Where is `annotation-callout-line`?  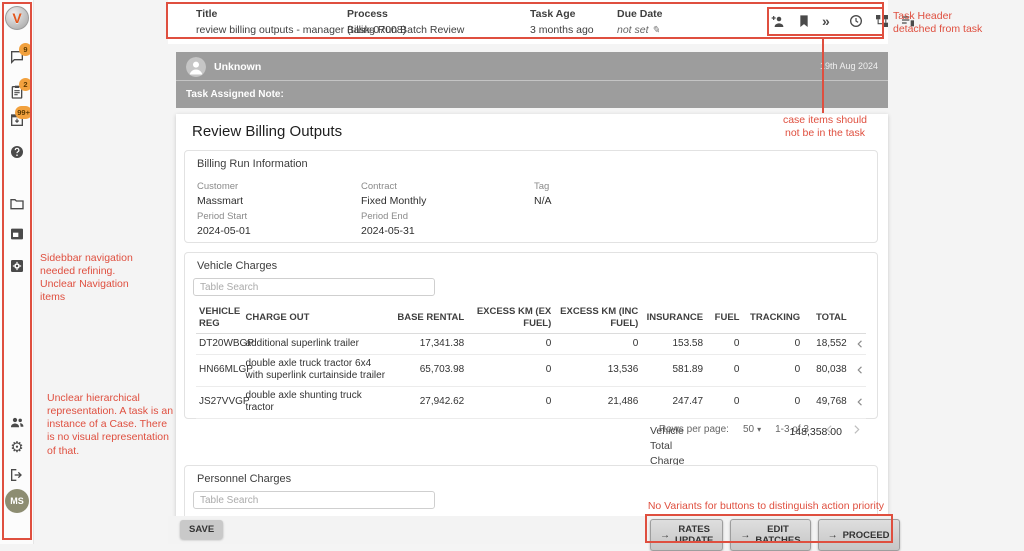
annotation-callout-line is located at coordinates (823, 75).